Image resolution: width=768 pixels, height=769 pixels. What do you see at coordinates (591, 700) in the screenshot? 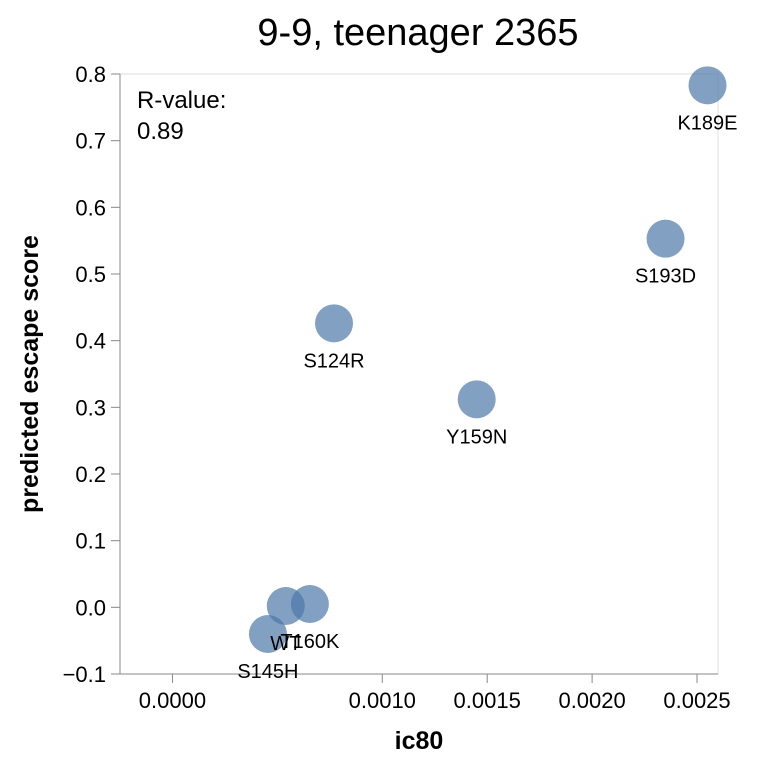
I see `x-tick-label: 0.0020` at bounding box center [591, 700].